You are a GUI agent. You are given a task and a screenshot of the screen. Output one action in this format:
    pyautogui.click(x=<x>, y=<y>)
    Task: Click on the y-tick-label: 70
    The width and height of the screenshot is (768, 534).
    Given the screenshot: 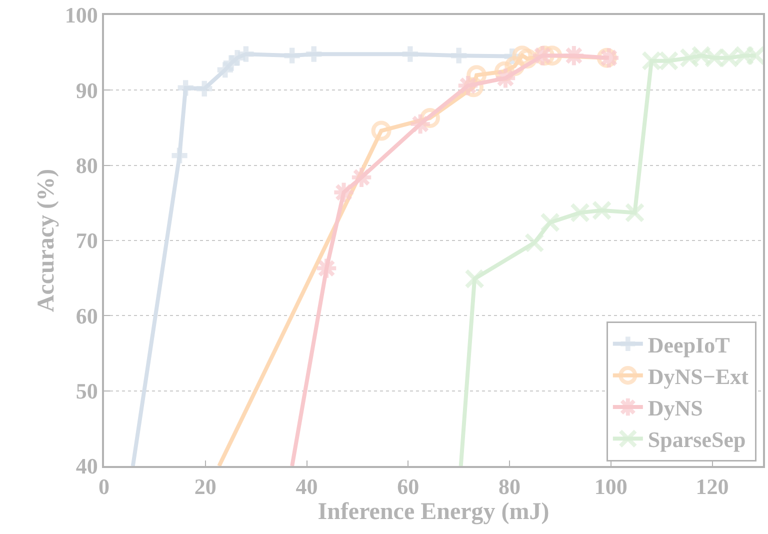 What is the action you would take?
    pyautogui.click(x=87, y=241)
    